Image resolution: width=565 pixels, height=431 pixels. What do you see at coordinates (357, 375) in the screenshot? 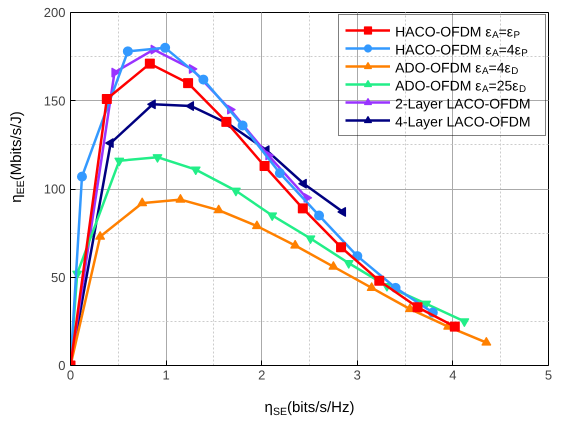
I see `x-tick-label: 3` at bounding box center [357, 375].